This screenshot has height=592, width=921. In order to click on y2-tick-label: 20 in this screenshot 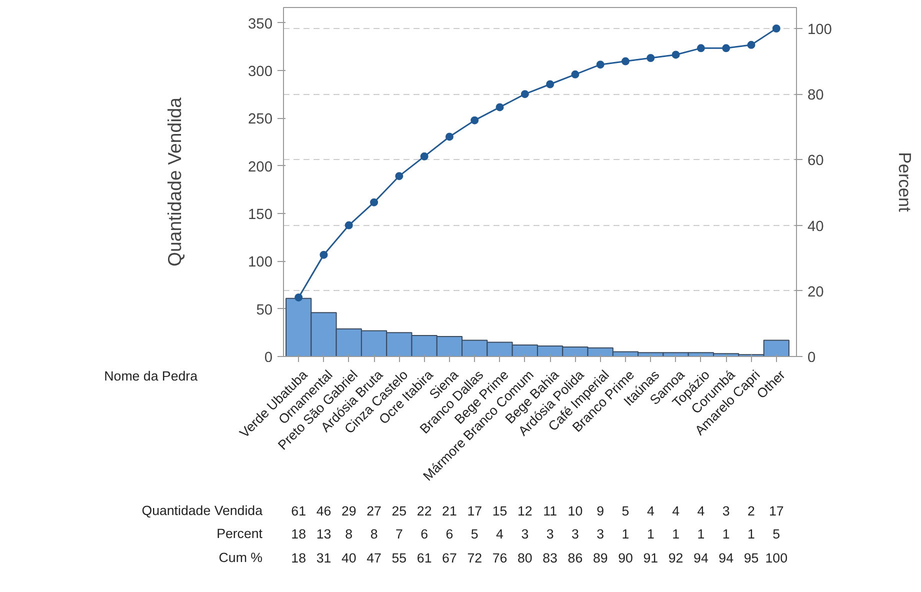, I will do `click(816, 292)`.